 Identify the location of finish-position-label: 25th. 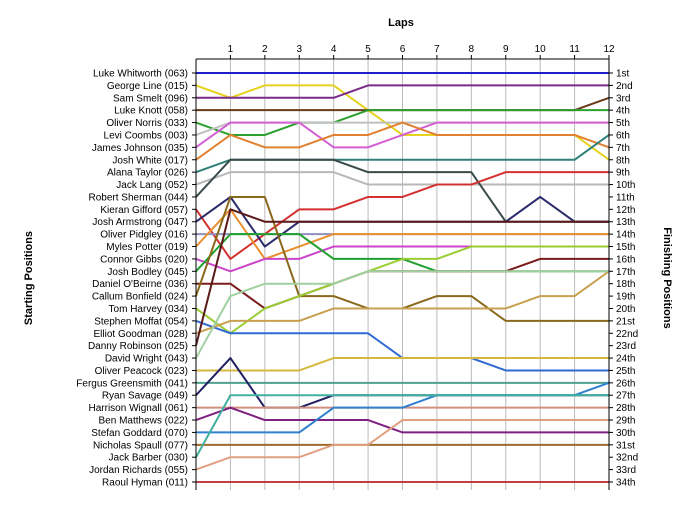
(625, 371).